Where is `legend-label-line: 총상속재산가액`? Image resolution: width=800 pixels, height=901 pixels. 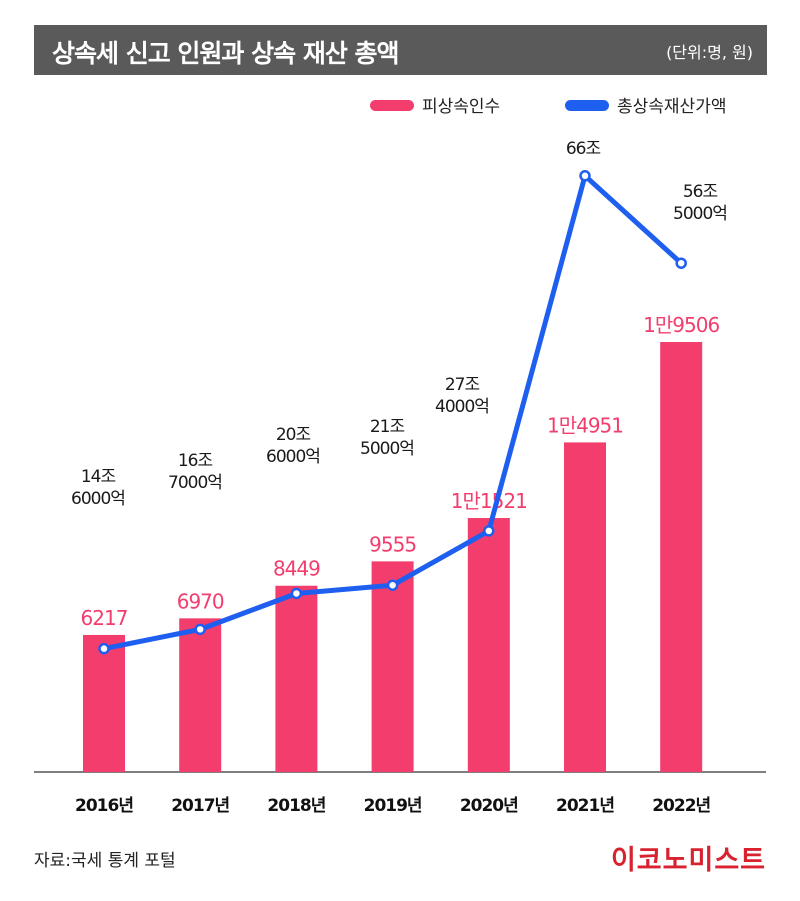
legend-label-line: 총상속재산가액 is located at coordinates (672, 107).